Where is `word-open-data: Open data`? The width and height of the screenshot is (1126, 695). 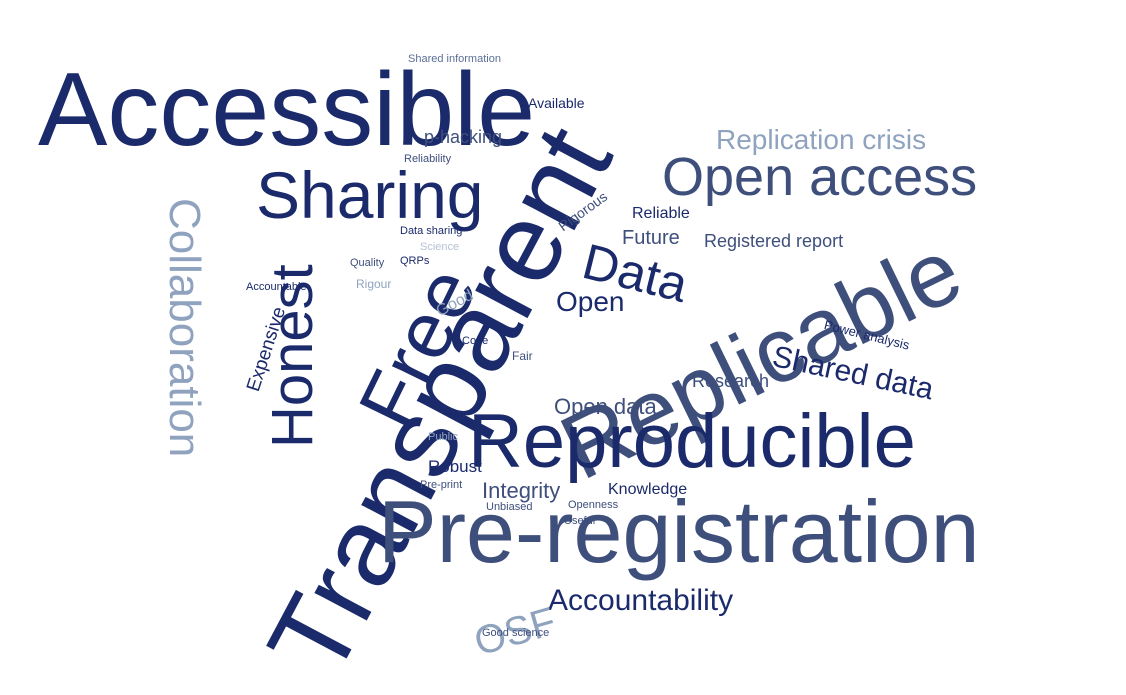
word-open-data: Open data is located at coordinates (605, 406).